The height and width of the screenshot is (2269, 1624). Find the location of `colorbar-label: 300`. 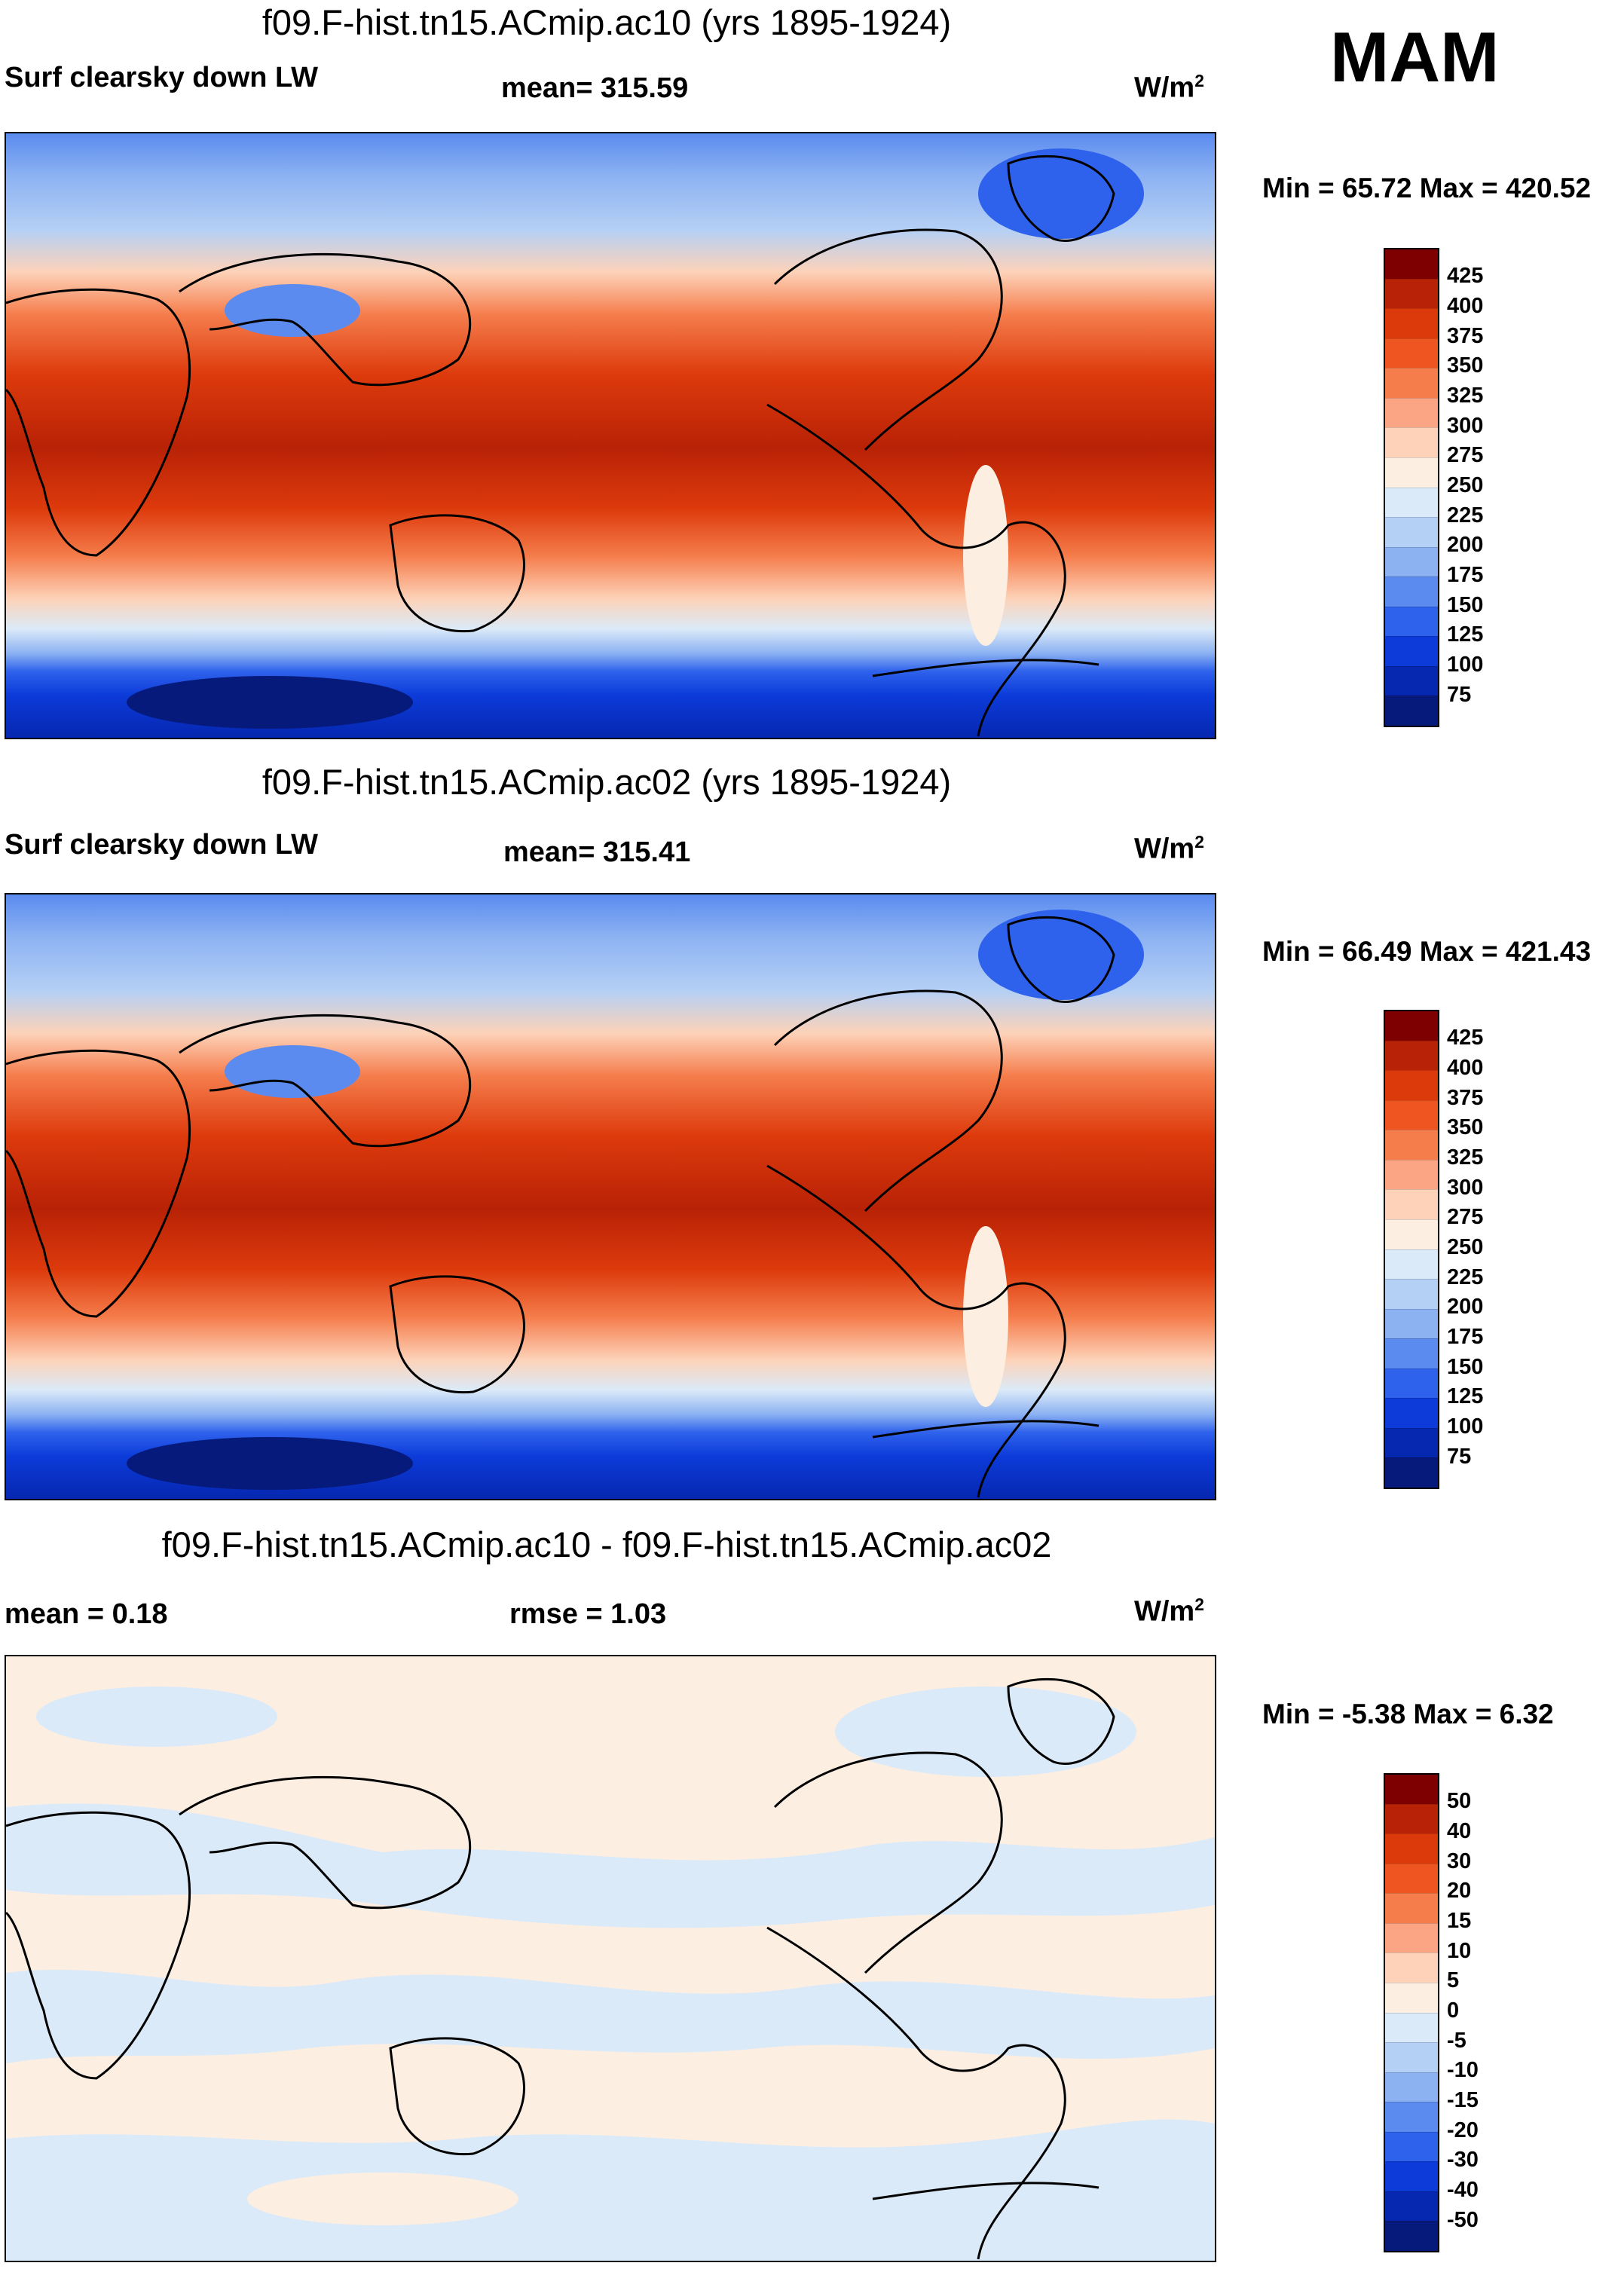

colorbar-label: 300 is located at coordinates (1465, 1188).